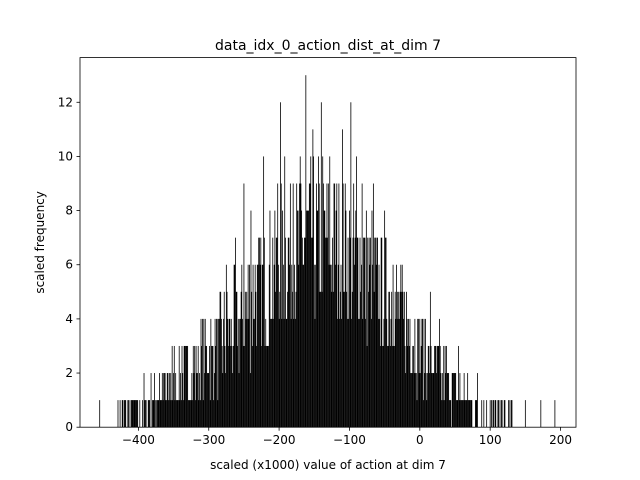 This screenshot has width=640, height=480. Describe the element at coordinates (208, 440) in the screenshot. I see `x-tick-label: −300` at that location.